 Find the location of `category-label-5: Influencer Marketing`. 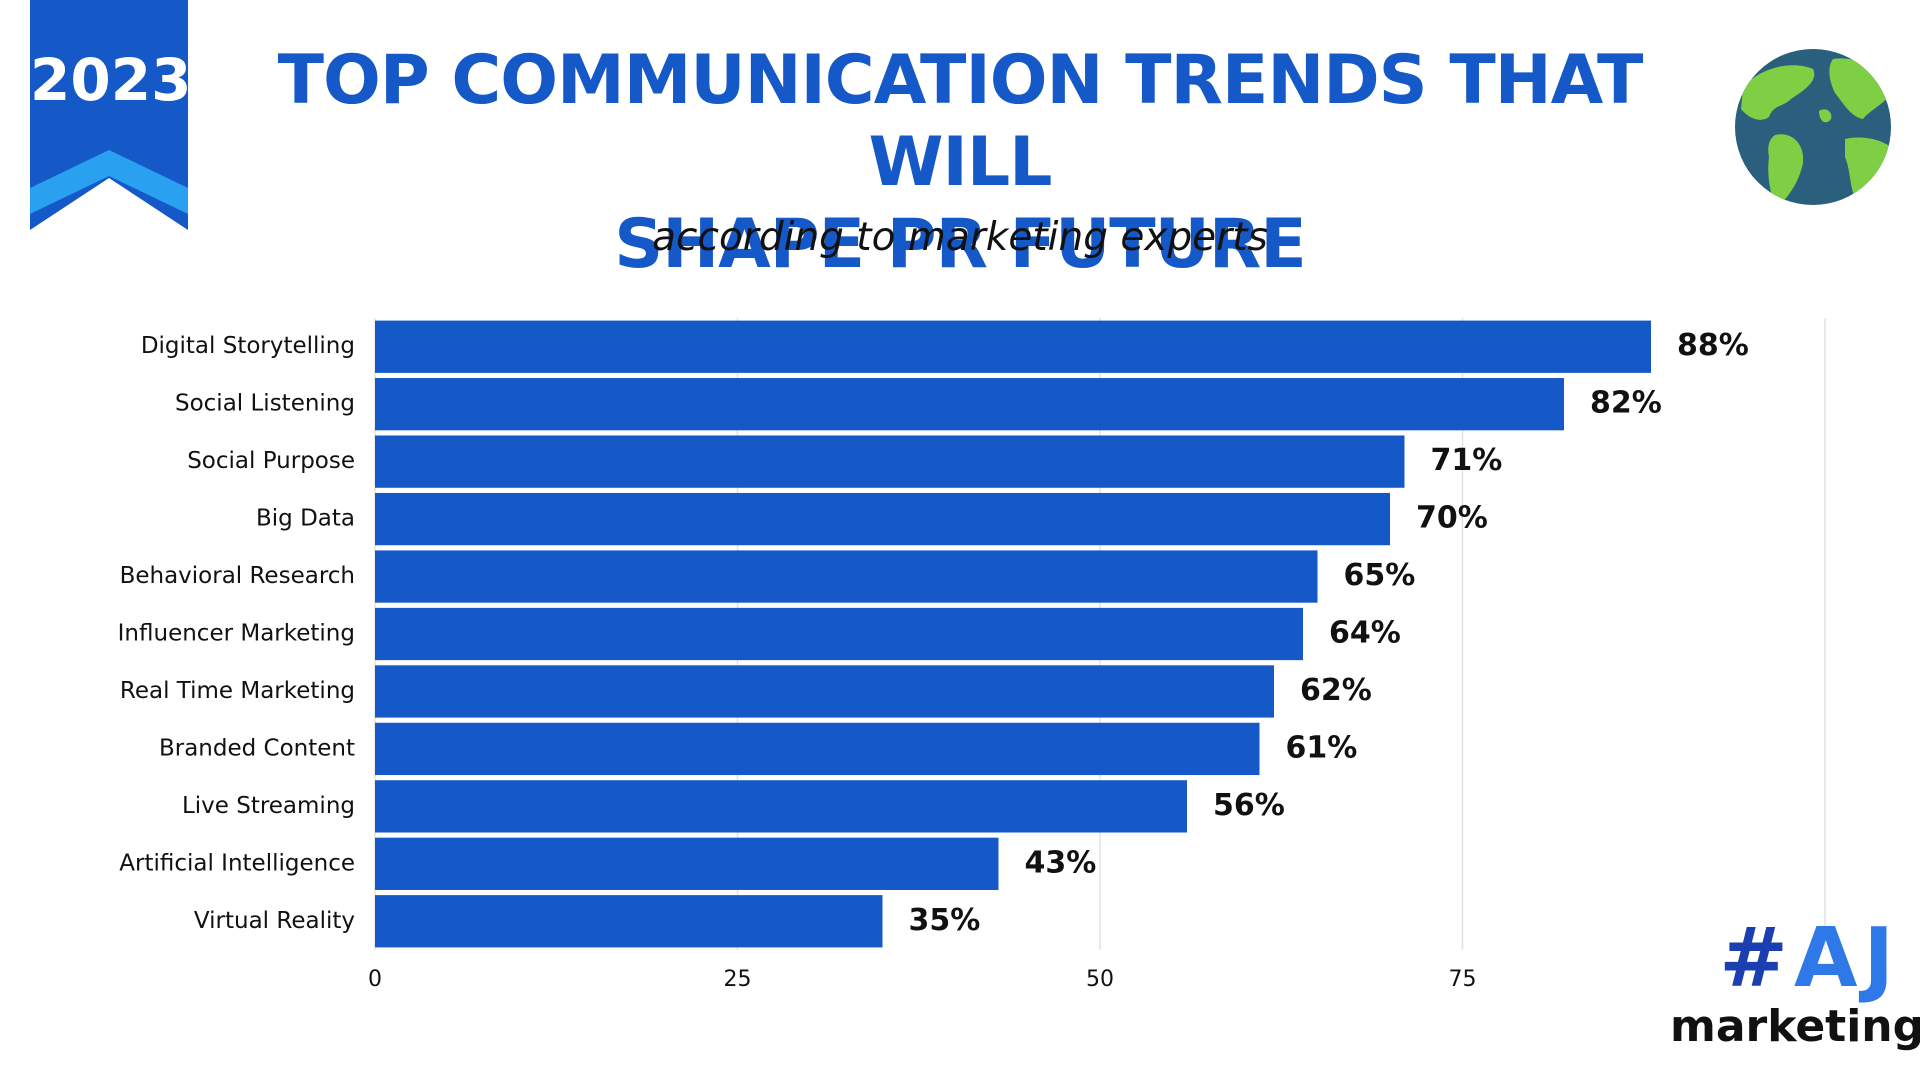

category-label-5: Influencer Marketing is located at coordinates (236, 634).